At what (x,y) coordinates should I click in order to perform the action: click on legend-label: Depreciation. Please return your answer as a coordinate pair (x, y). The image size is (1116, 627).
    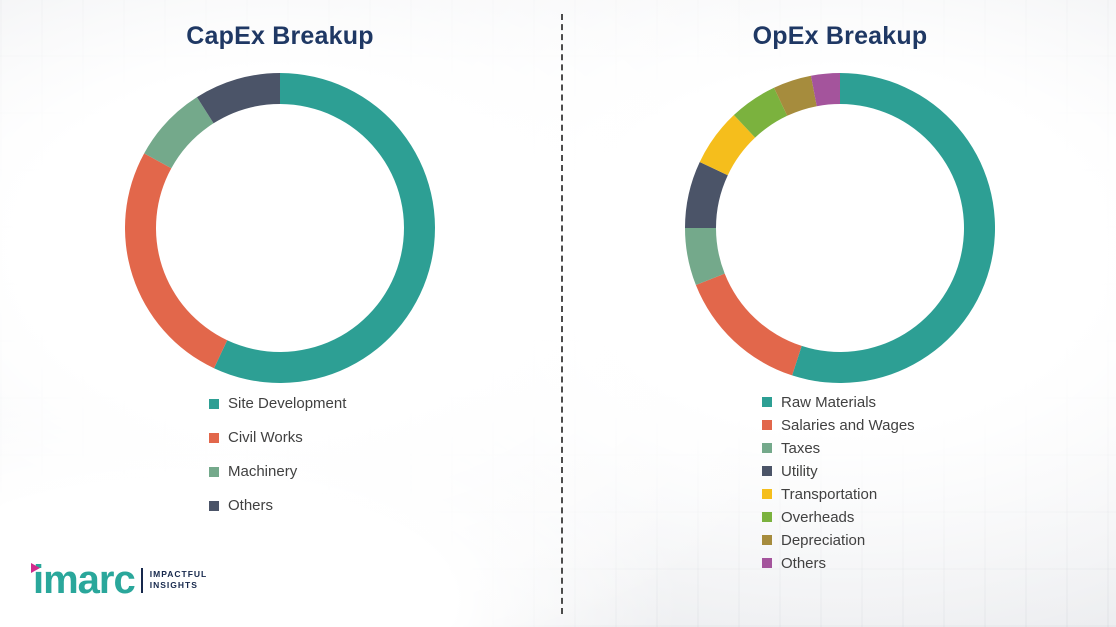
    Looking at the image, I should click on (823, 540).